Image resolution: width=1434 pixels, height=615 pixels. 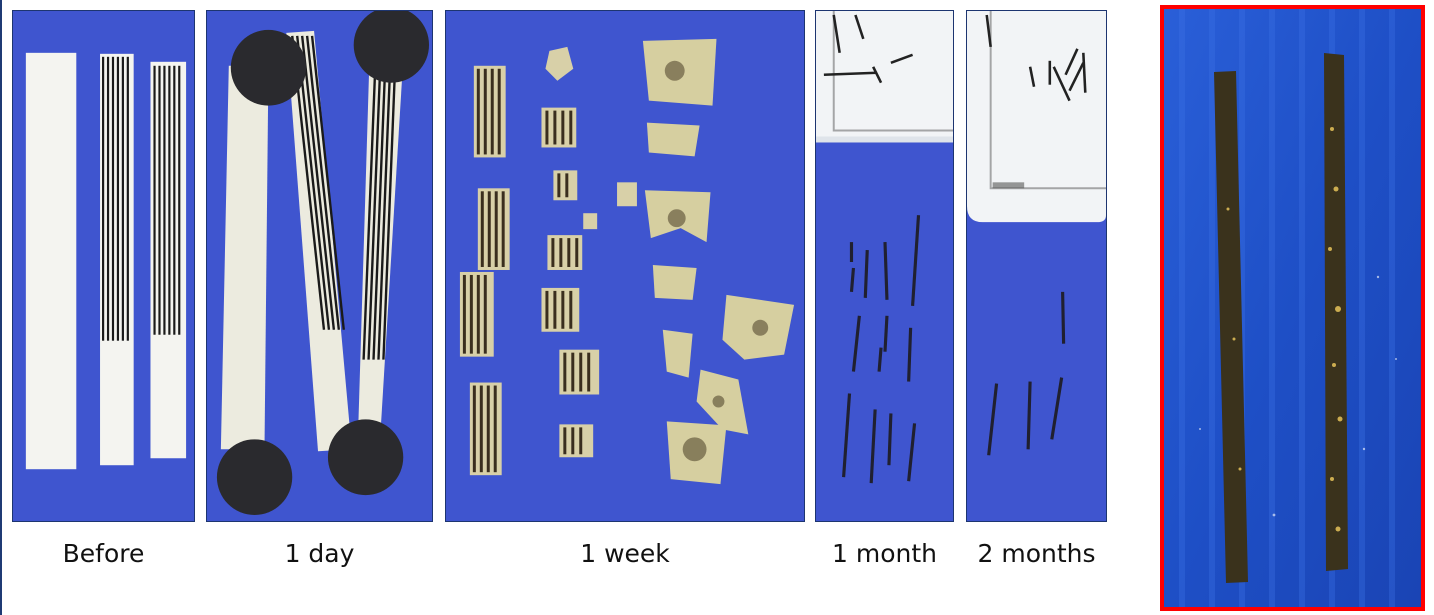 I want to click on day1-image, so click(x=319, y=266).